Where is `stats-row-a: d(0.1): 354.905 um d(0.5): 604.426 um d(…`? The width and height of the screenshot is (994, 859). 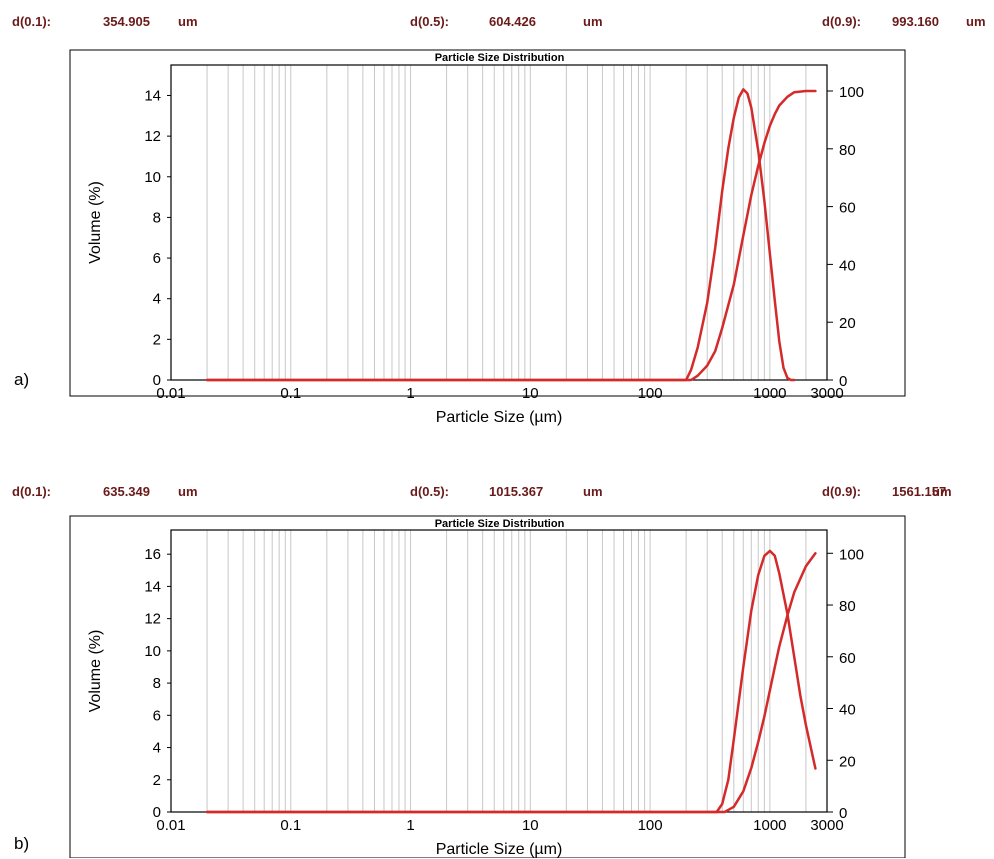
stats-row-a: d(0.1): 354.905 um d(0.5): 604.426 um d(… is located at coordinates (497, 21).